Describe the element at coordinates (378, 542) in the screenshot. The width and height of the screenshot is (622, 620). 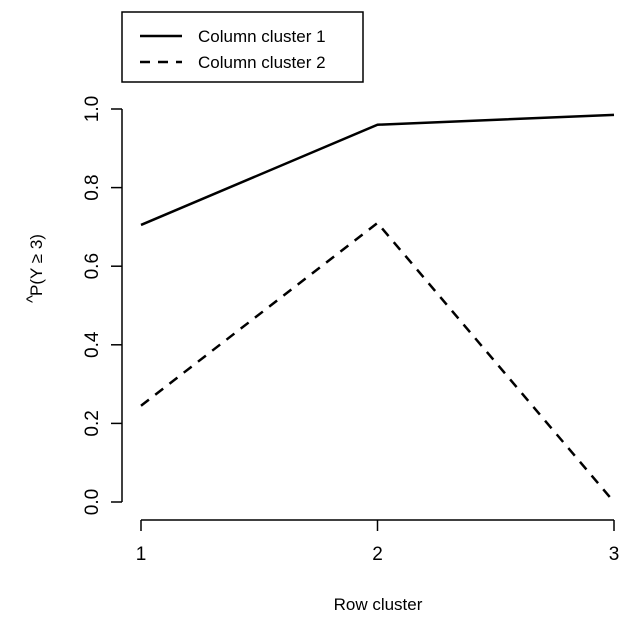
I see `x-axis: 1 2 3` at that location.